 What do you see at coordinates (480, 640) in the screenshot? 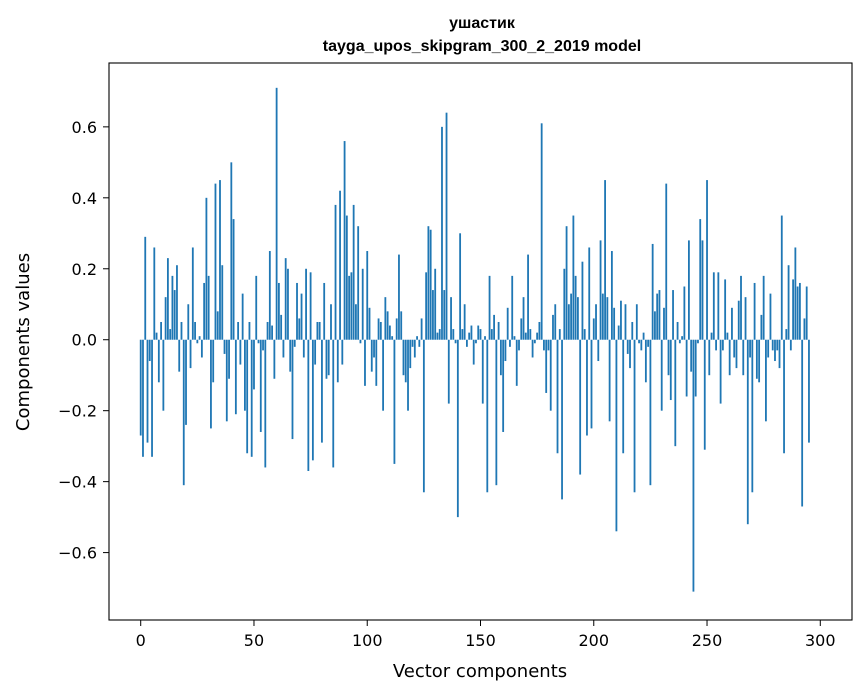
I see `x-tick-label: 150` at bounding box center [480, 640].